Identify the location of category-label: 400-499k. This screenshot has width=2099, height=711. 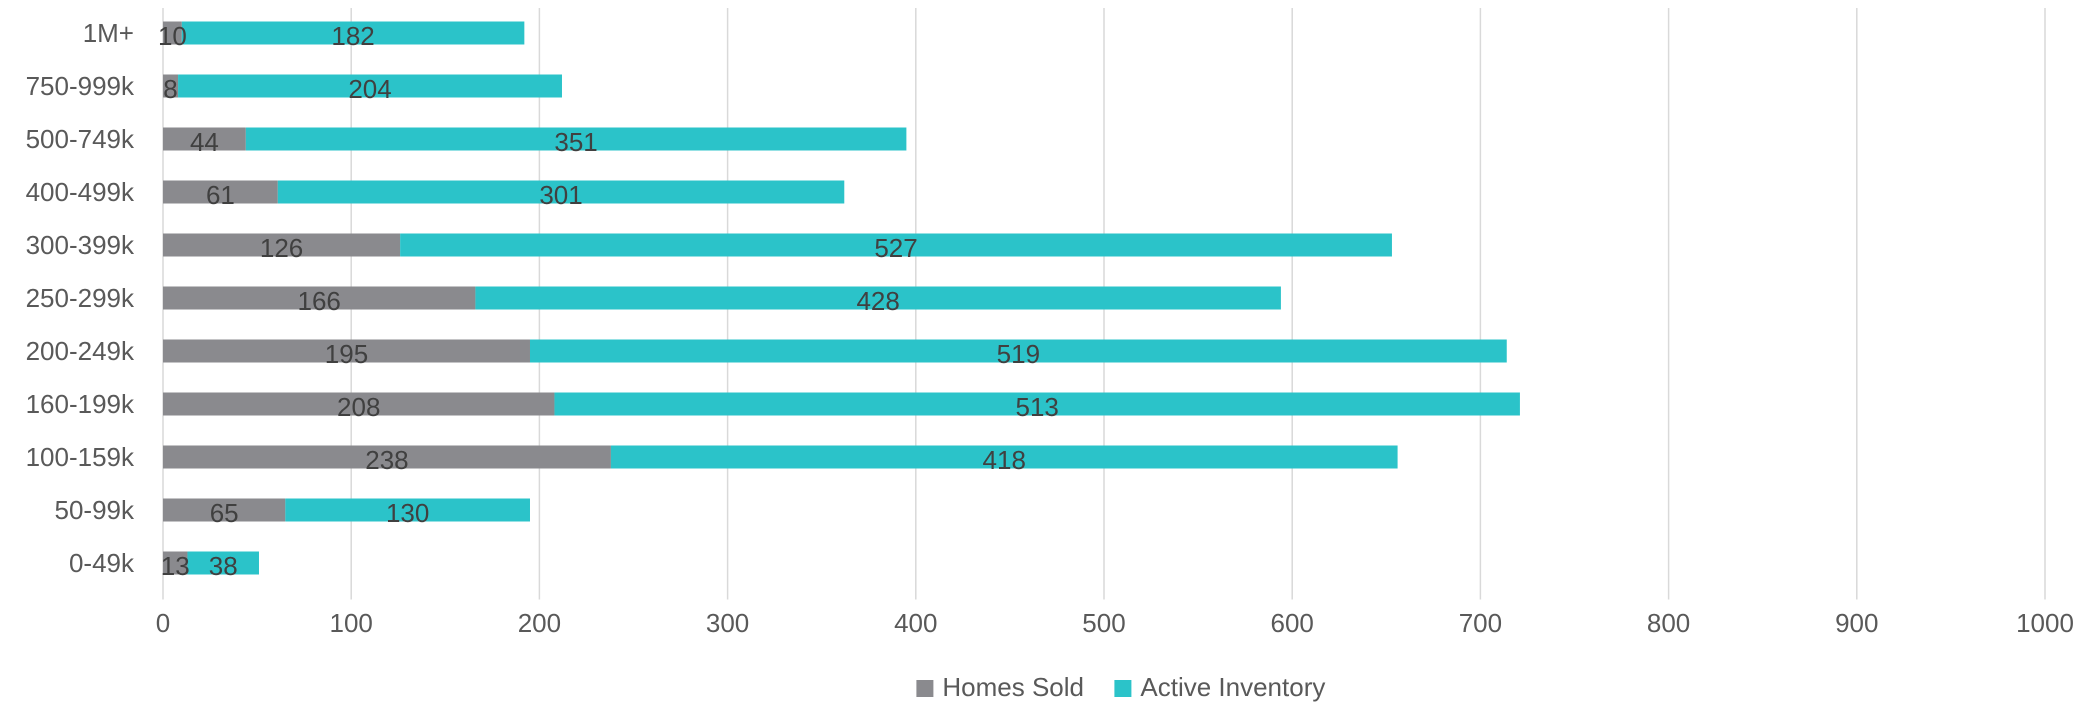
(80, 192).